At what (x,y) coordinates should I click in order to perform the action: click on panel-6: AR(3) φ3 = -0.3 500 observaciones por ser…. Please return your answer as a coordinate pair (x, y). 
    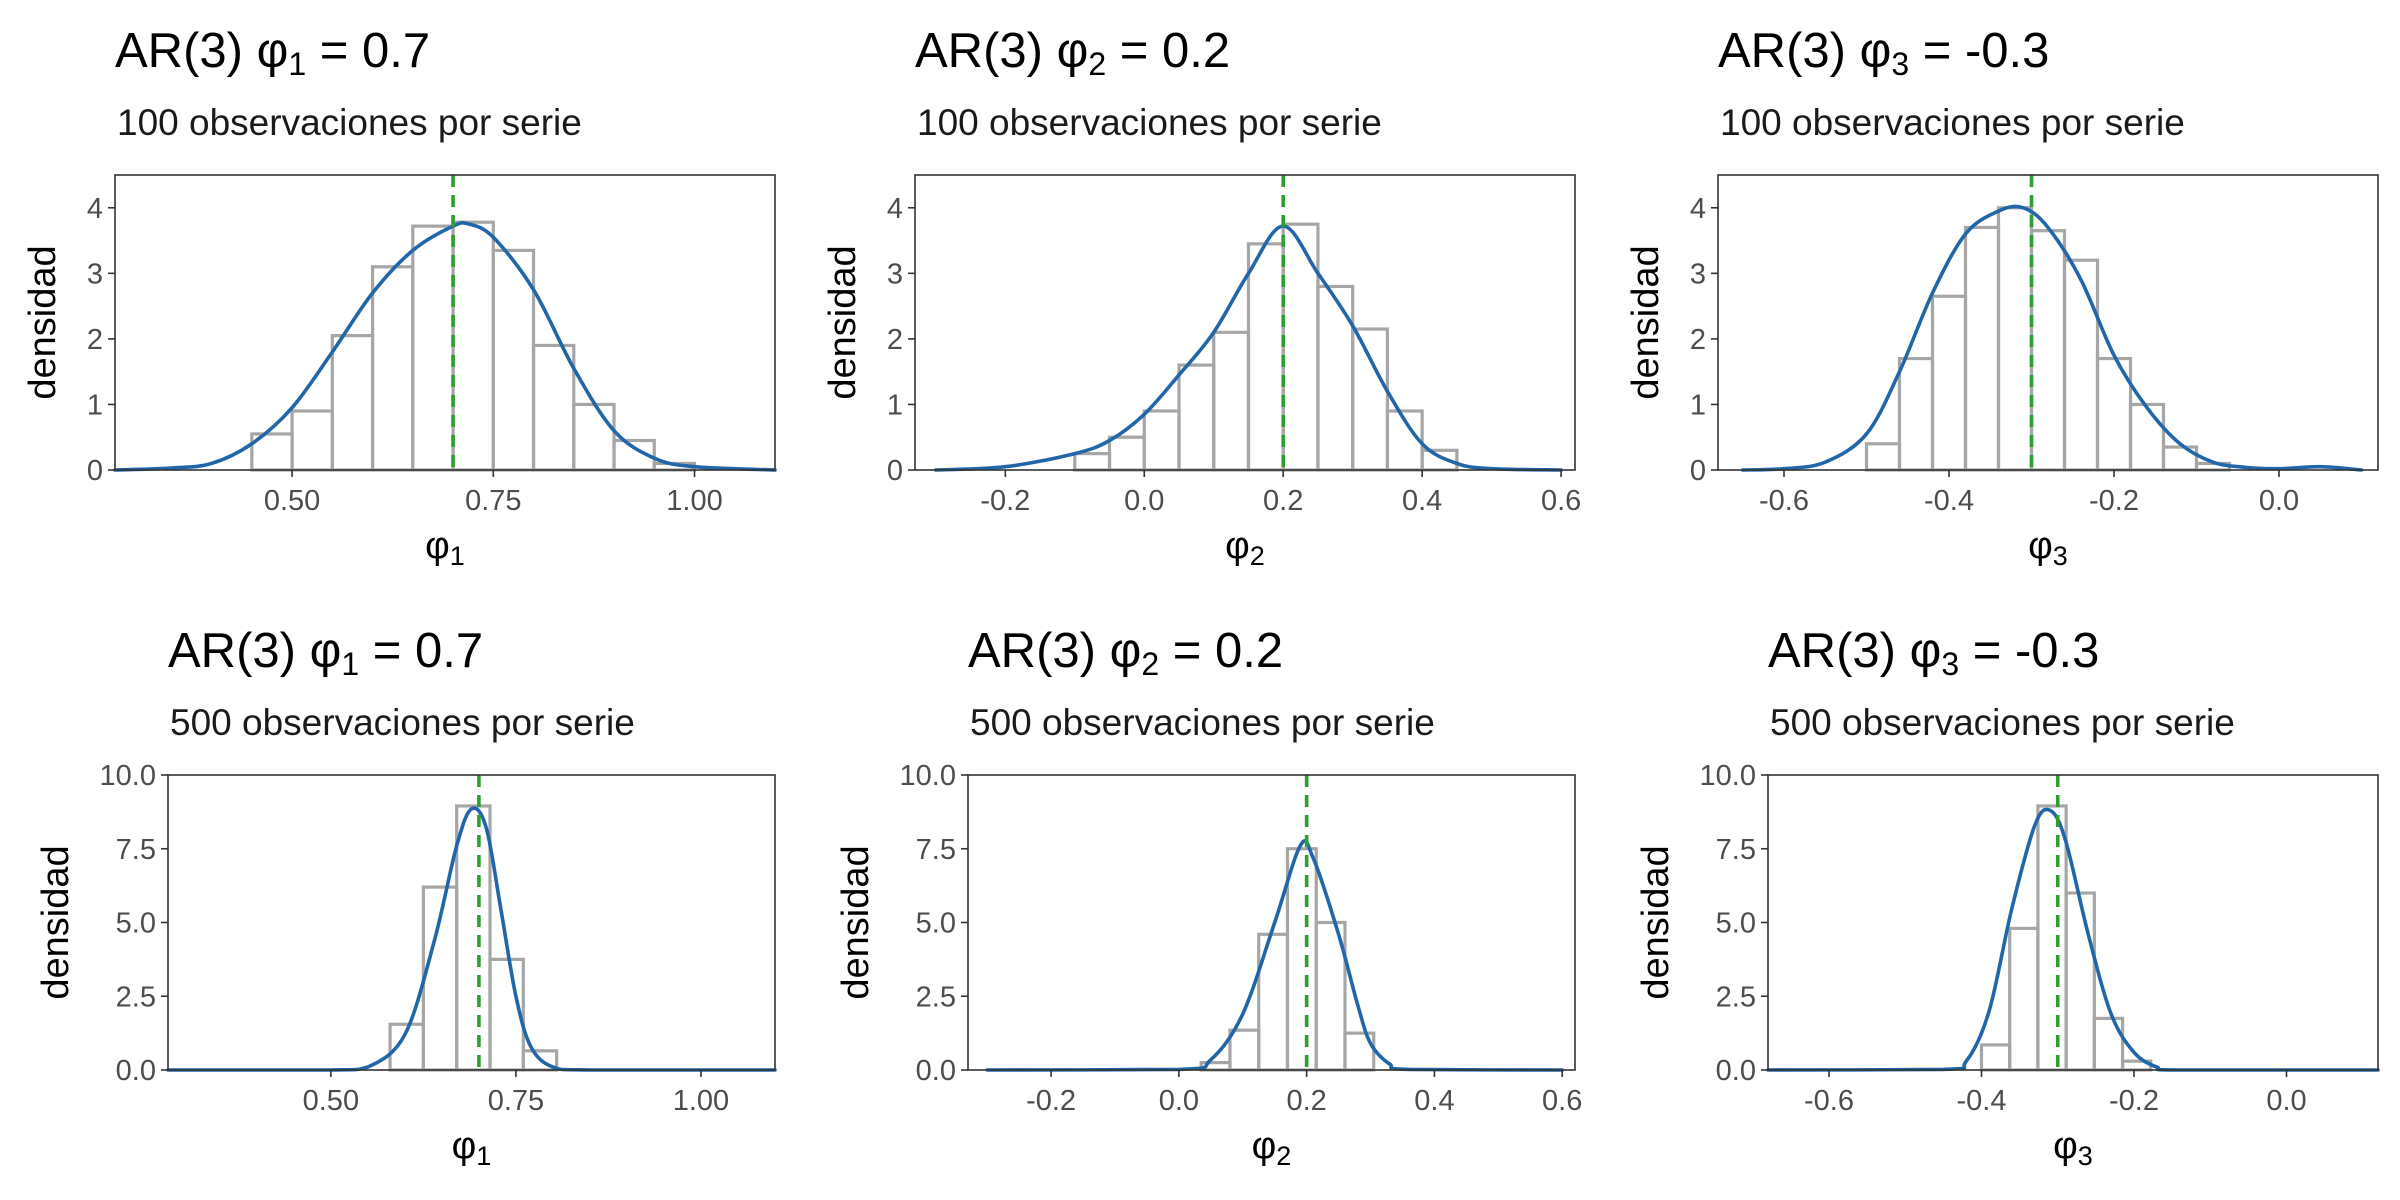
    Looking at the image, I should click on (2007, 897).